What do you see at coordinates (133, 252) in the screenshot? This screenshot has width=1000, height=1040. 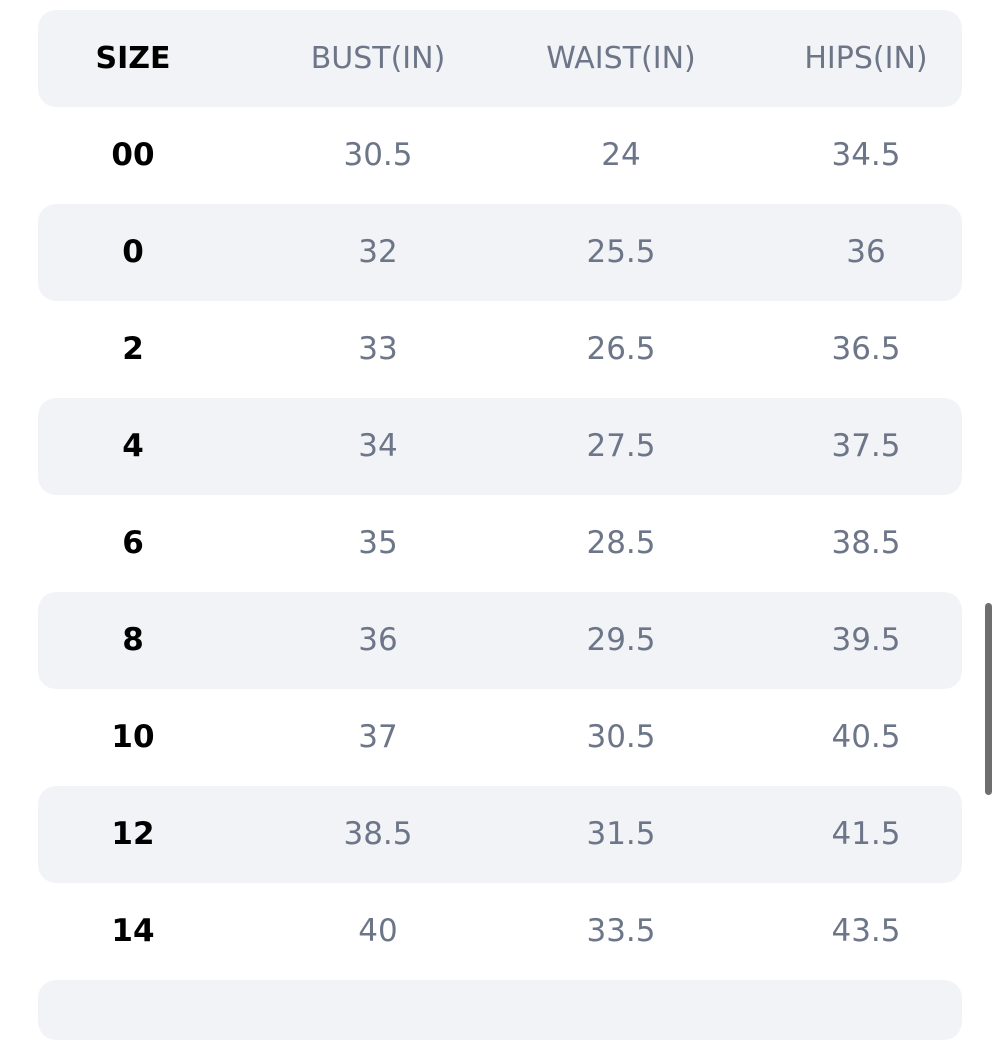 I see `table-cell: 0` at bounding box center [133, 252].